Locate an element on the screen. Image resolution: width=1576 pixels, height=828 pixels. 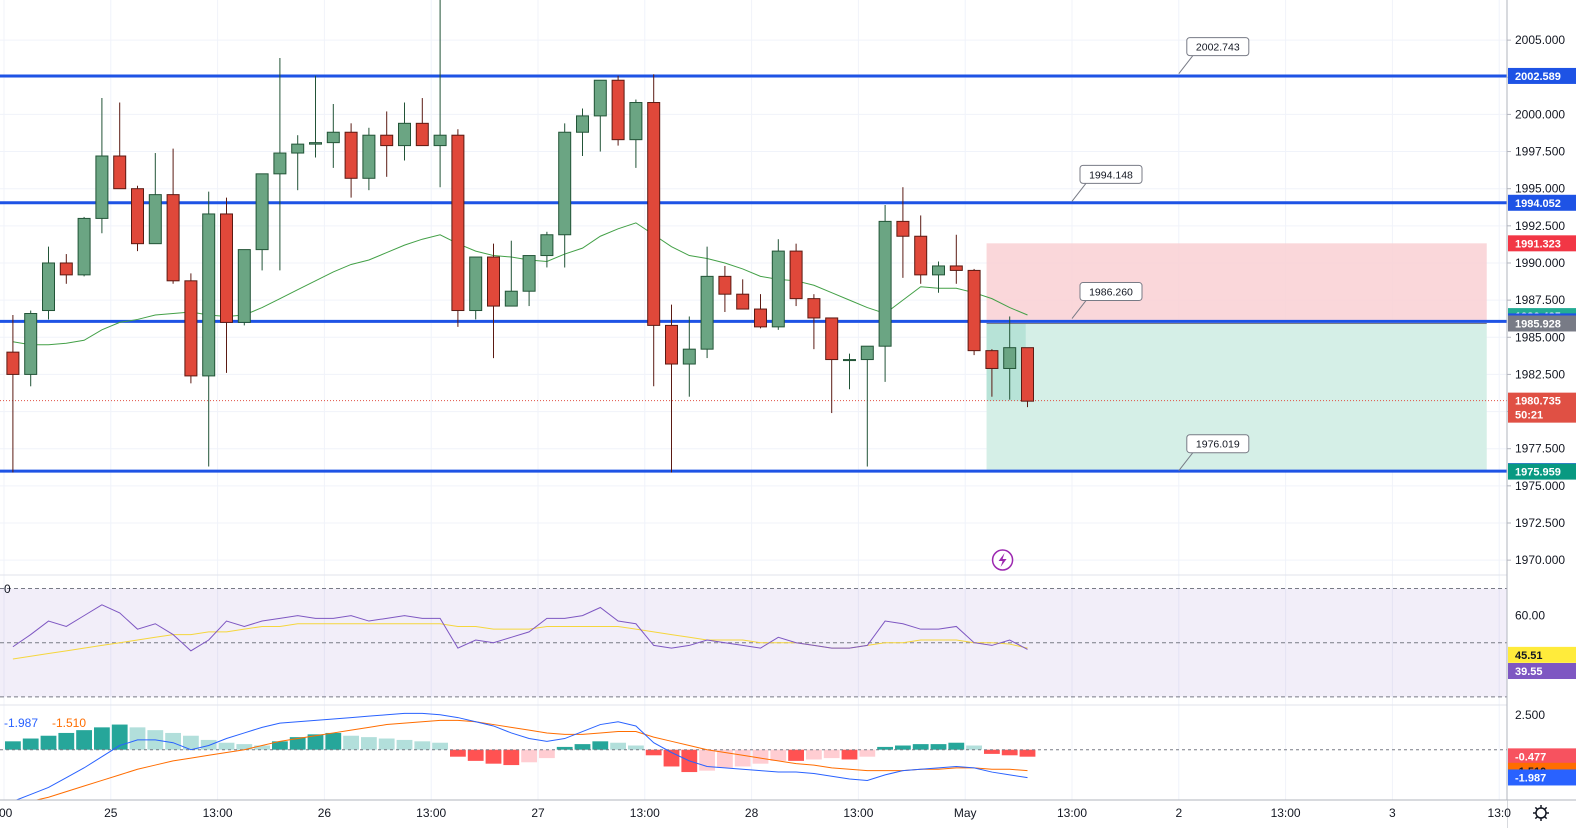
callout-pointer is located at coordinates (1079, 309).